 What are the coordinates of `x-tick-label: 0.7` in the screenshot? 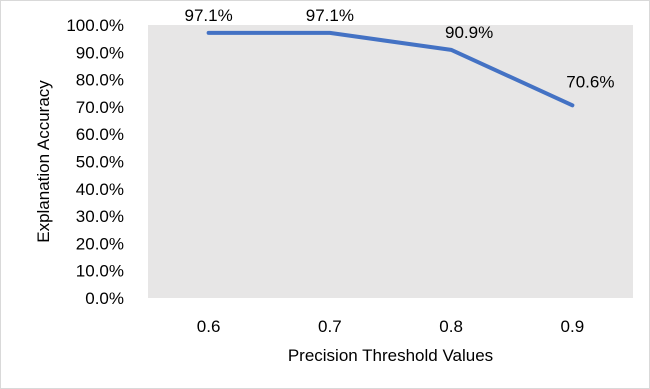 It's located at (330, 326).